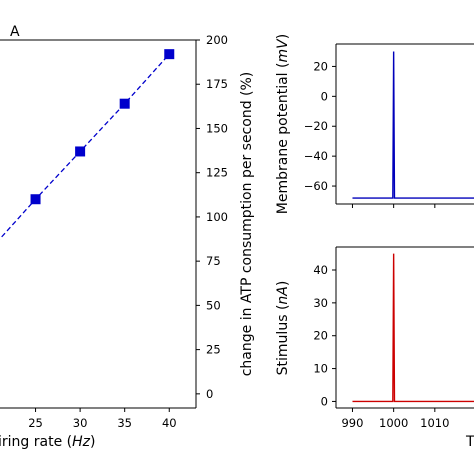 The image size is (474, 474). I want to click on panel-a-x-tick-label: 35, so click(124, 423).